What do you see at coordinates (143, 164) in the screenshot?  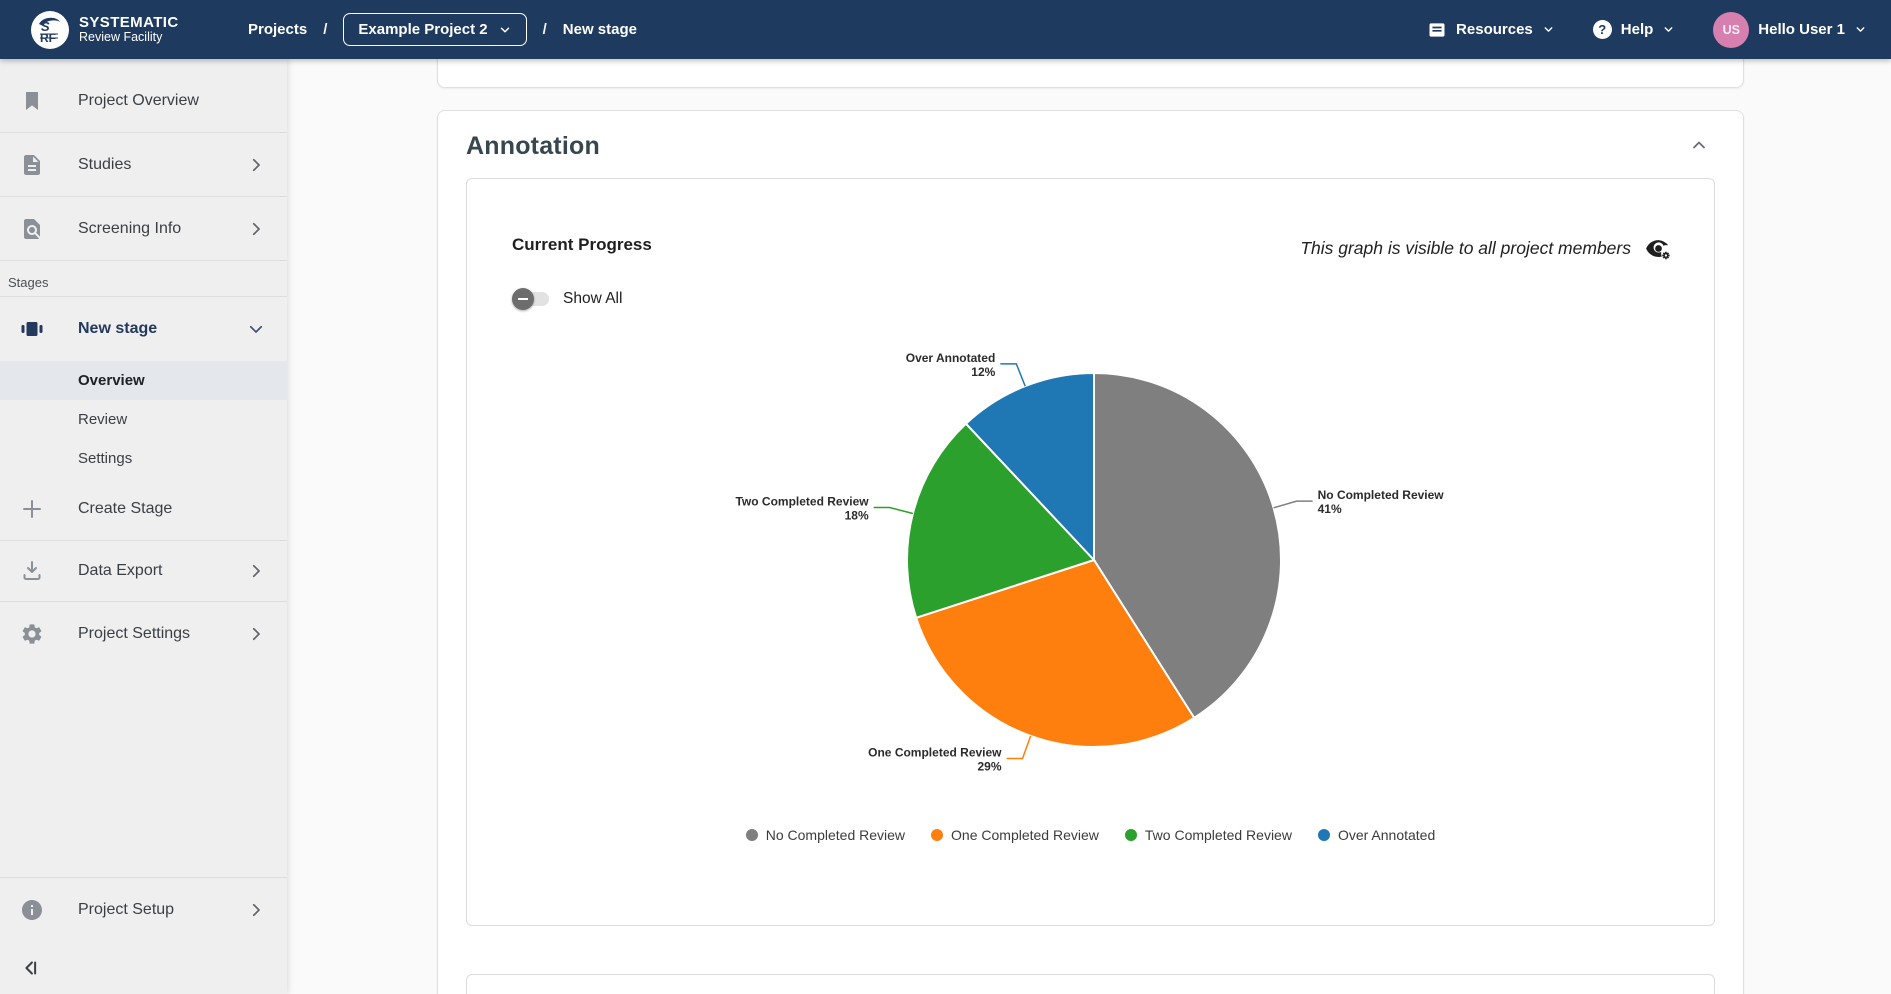 I see `sidebar-item-studies: Studies` at bounding box center [143, 164].